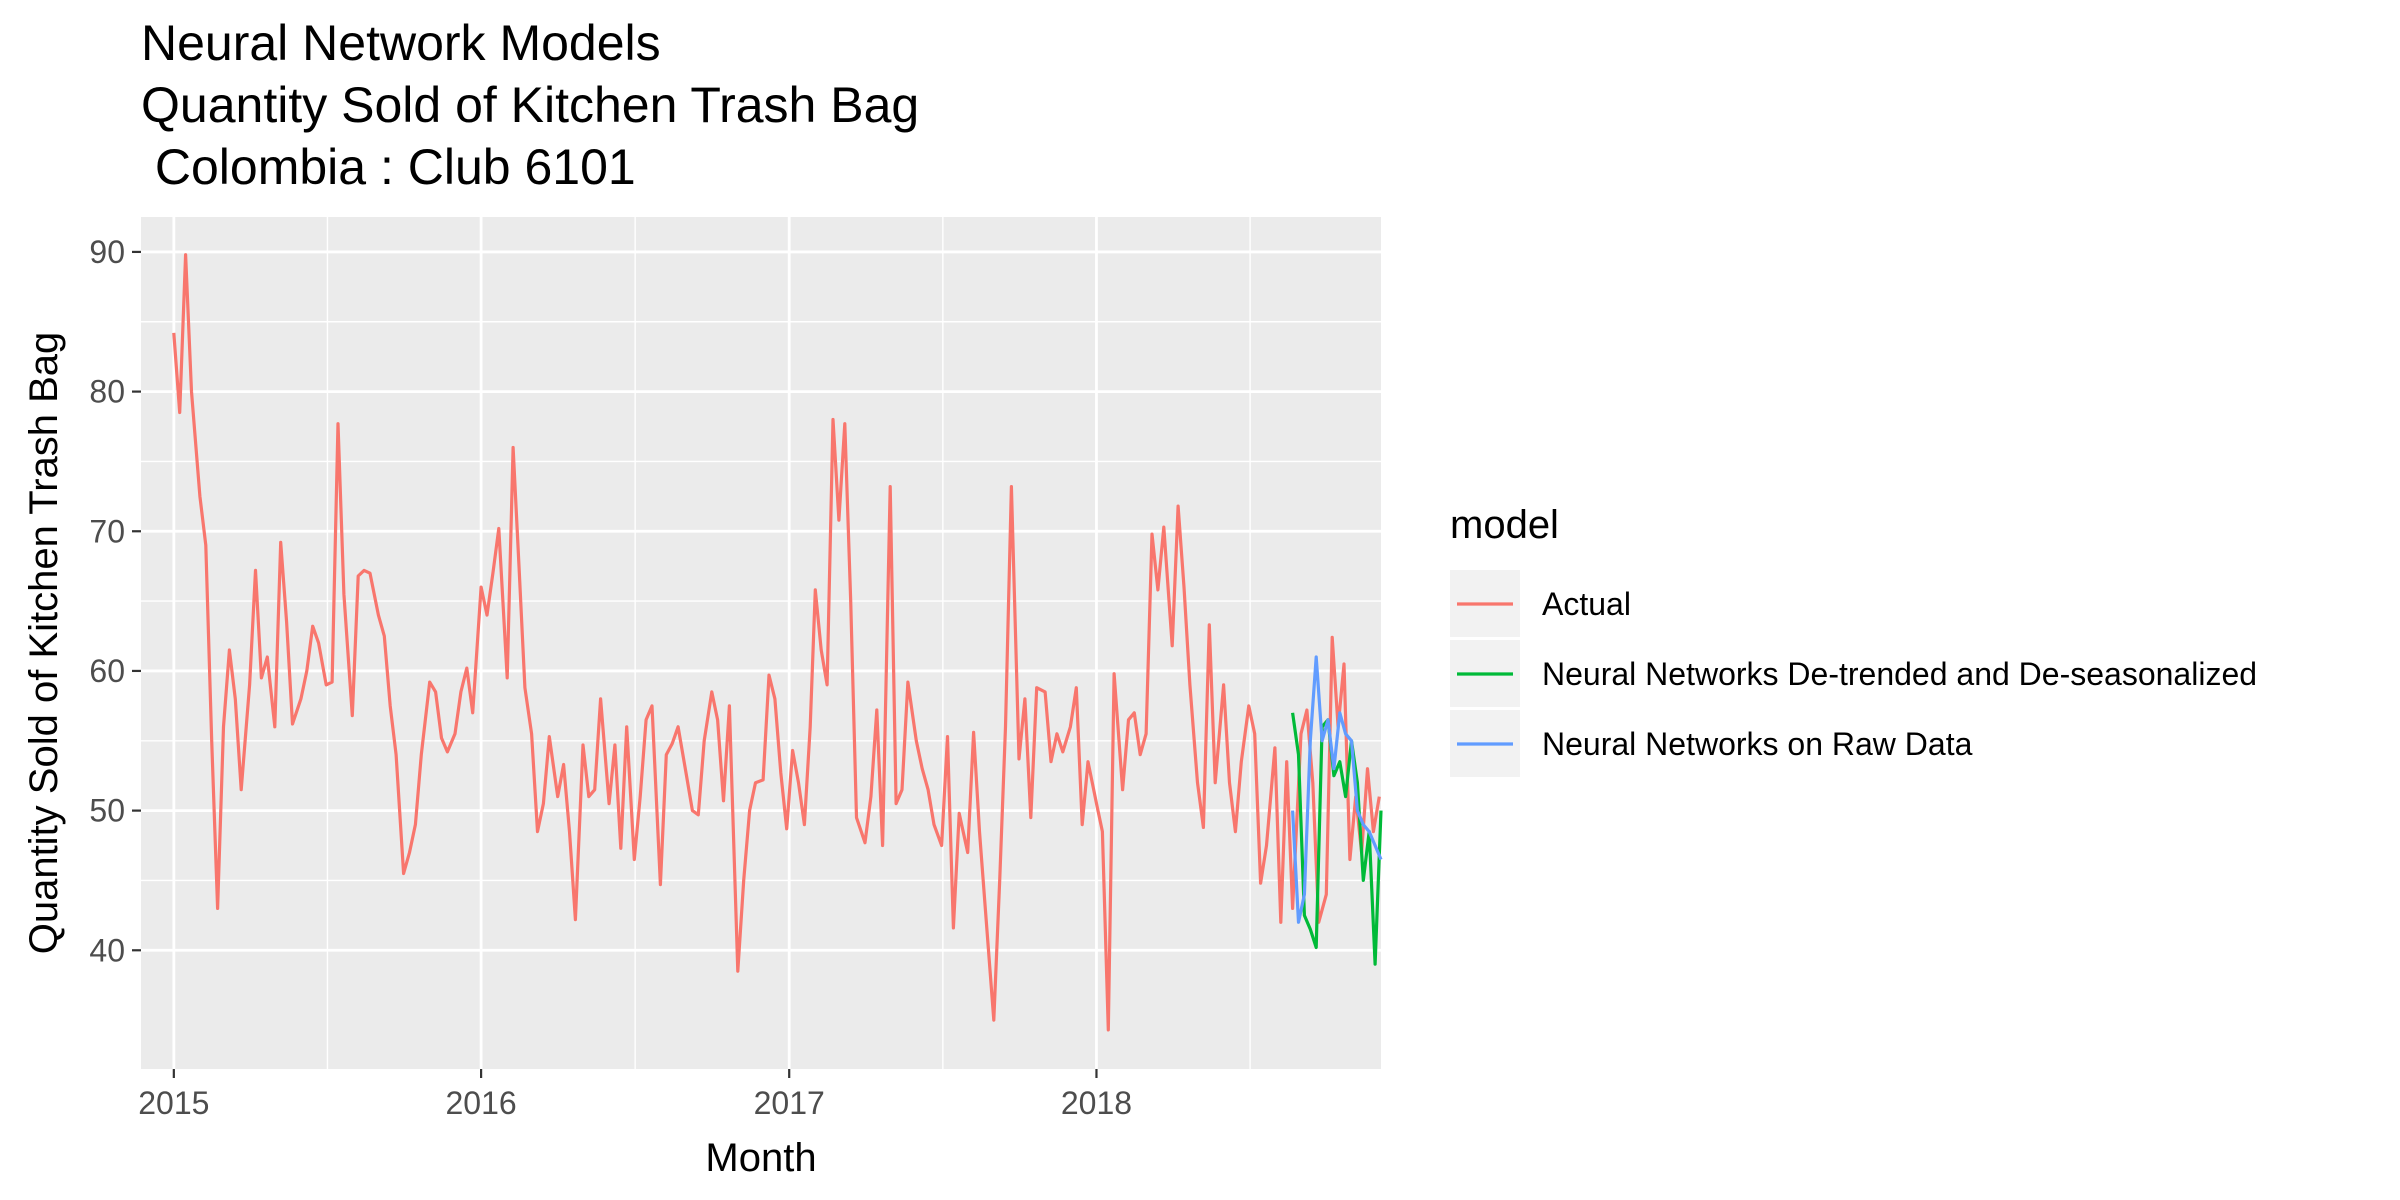 The image size is (2400, 1200). I want to click on x-axis: 2015 2016 2017 2018, so click(635, 1095).